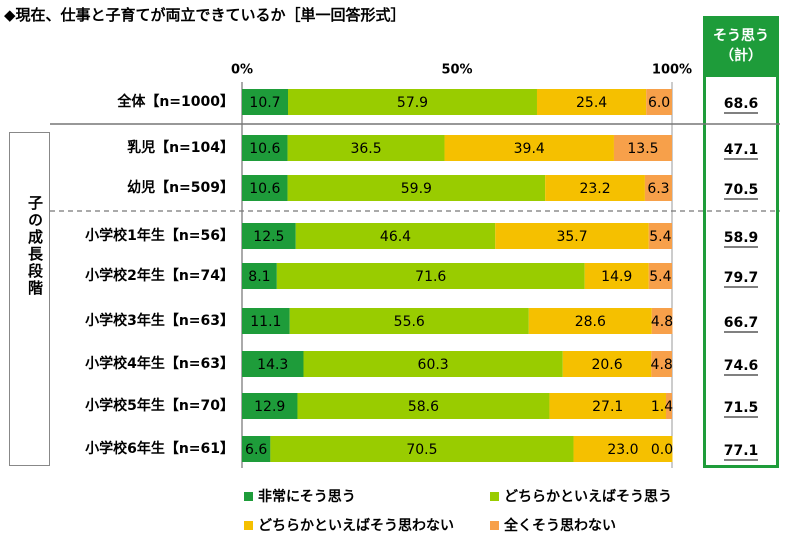 The height and width of the screenshot is (550, 786). I want to click on category-label: 小学校1年生【n=56】, so click(159, 235).